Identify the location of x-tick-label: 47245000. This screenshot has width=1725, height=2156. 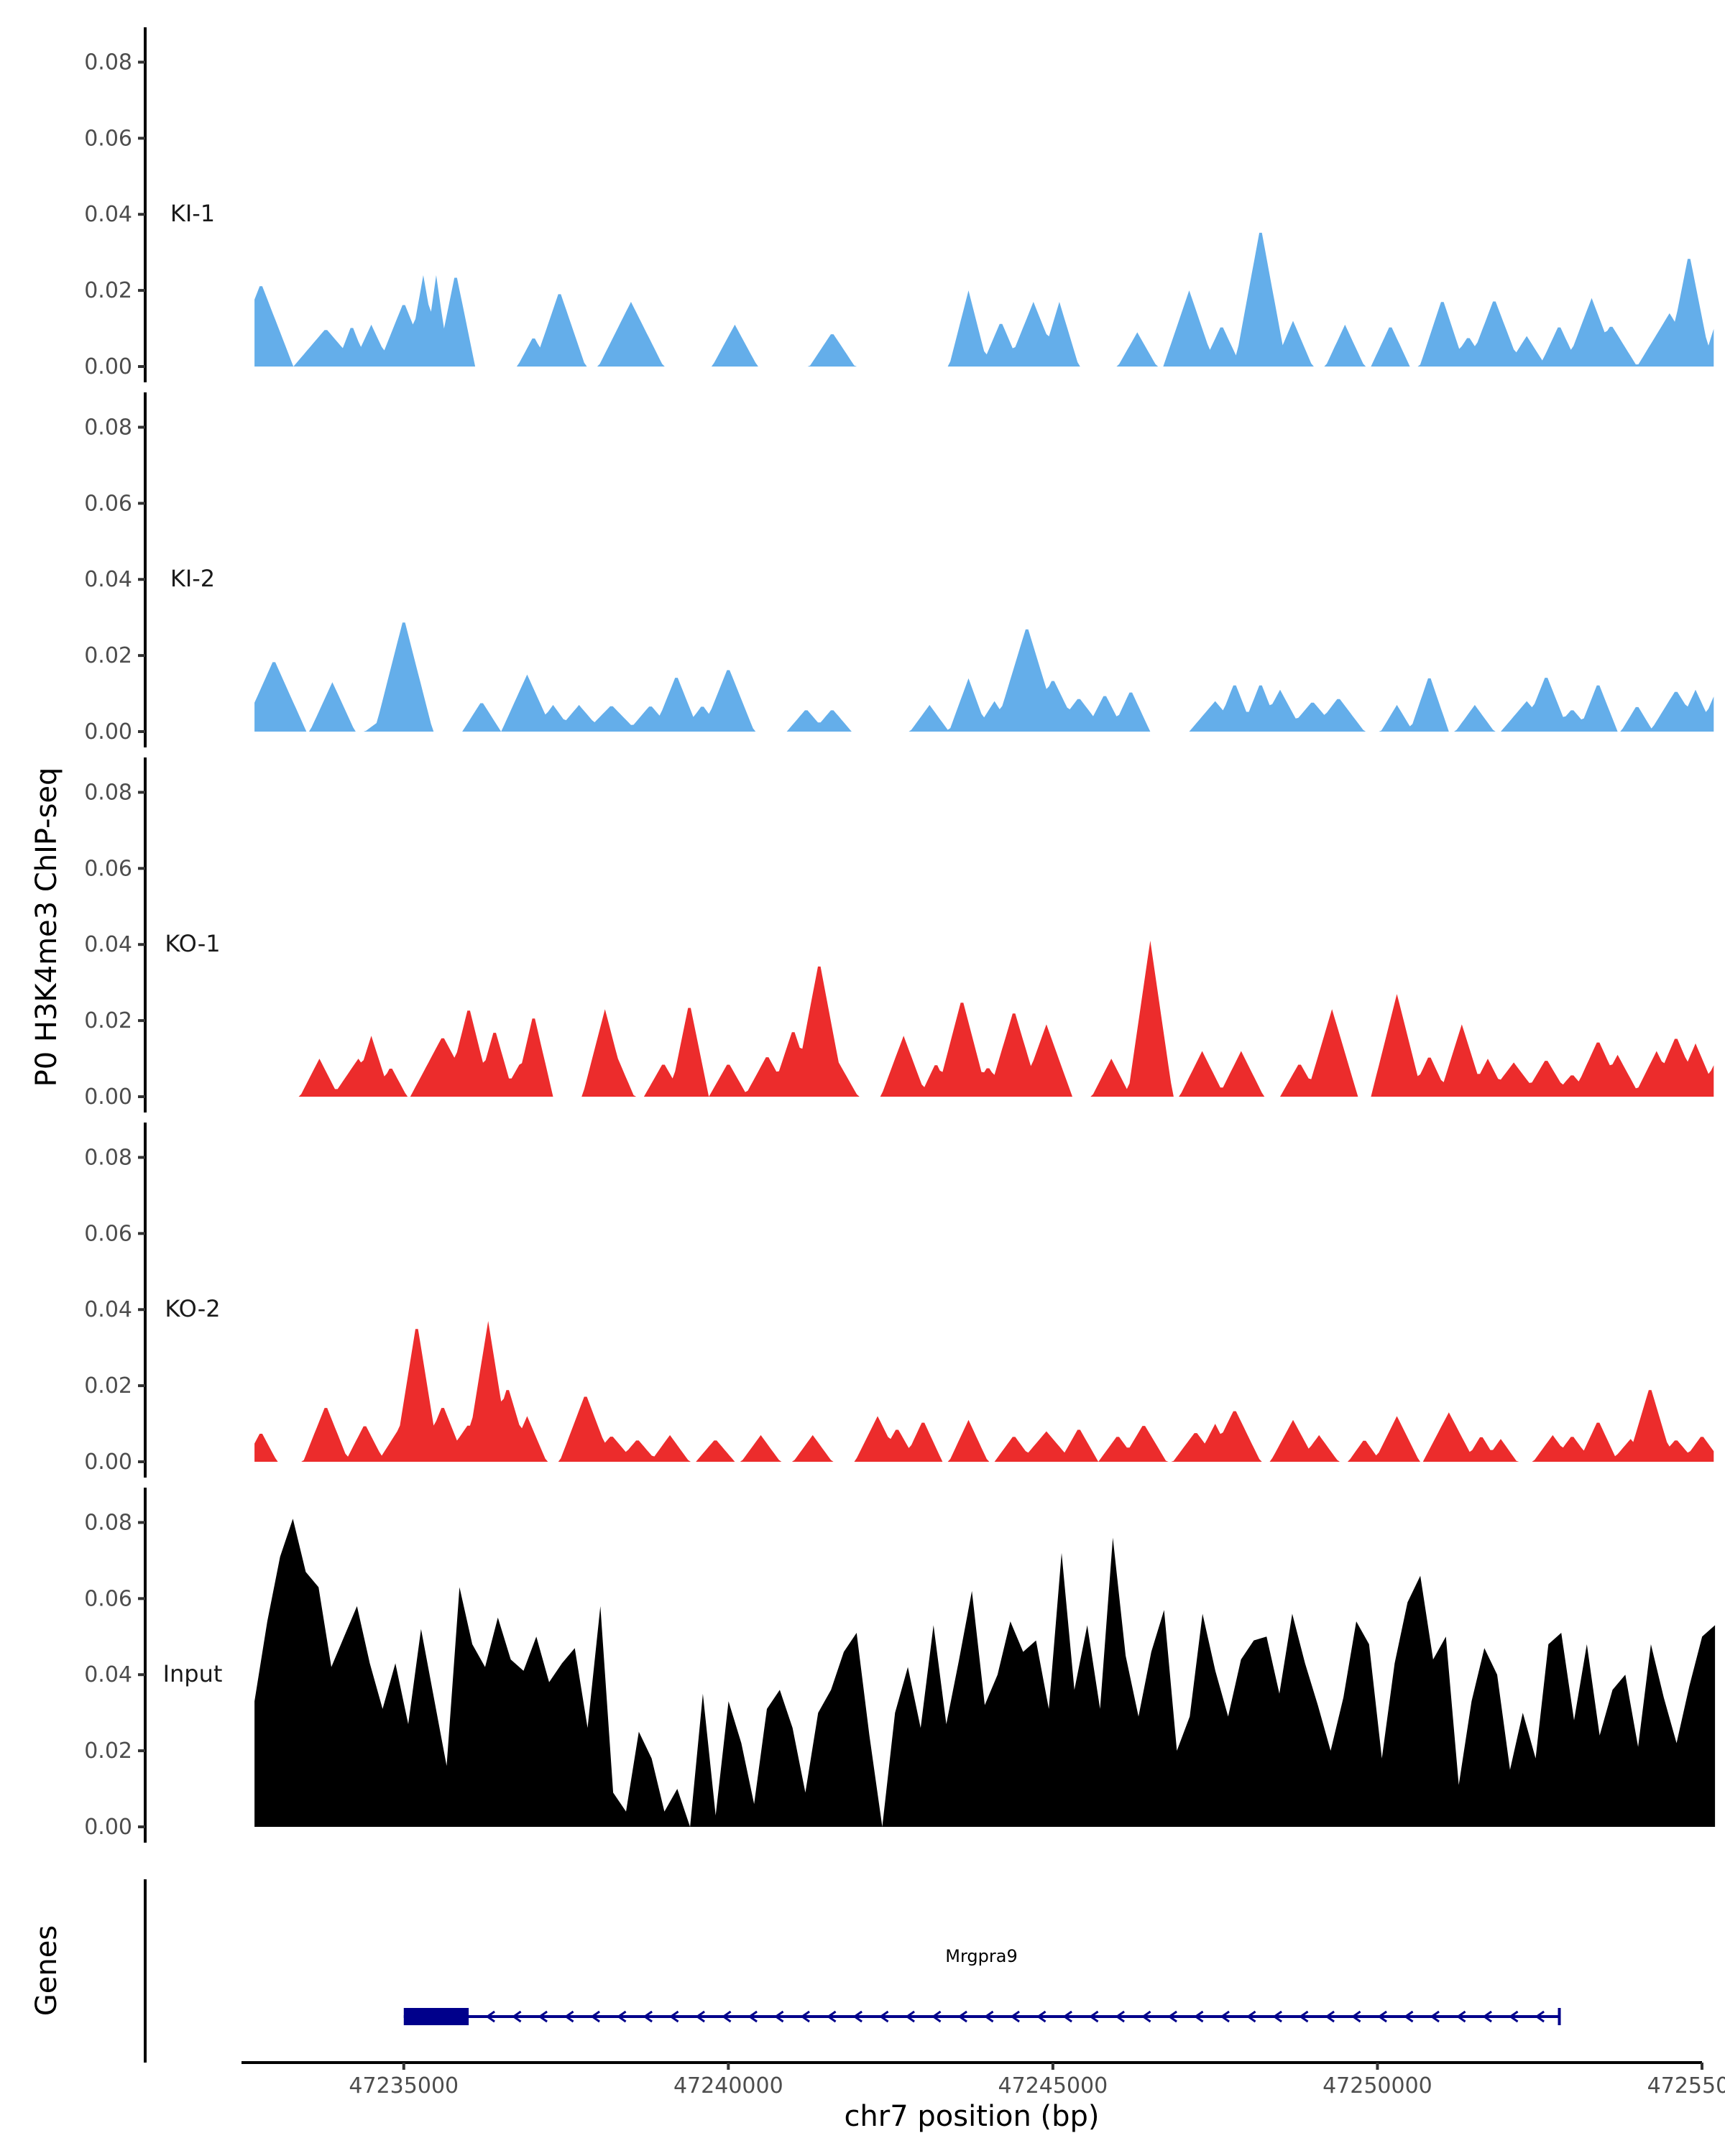
(1053, 2086).